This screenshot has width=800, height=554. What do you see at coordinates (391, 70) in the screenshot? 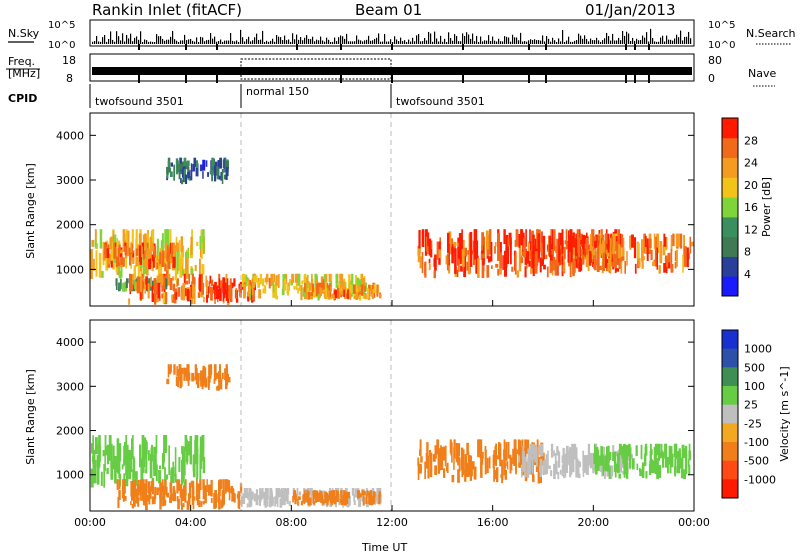
I see `freq-strip: Freq. [MHz] 18 8 80 0 Nave` at bounding box center [391, 70].